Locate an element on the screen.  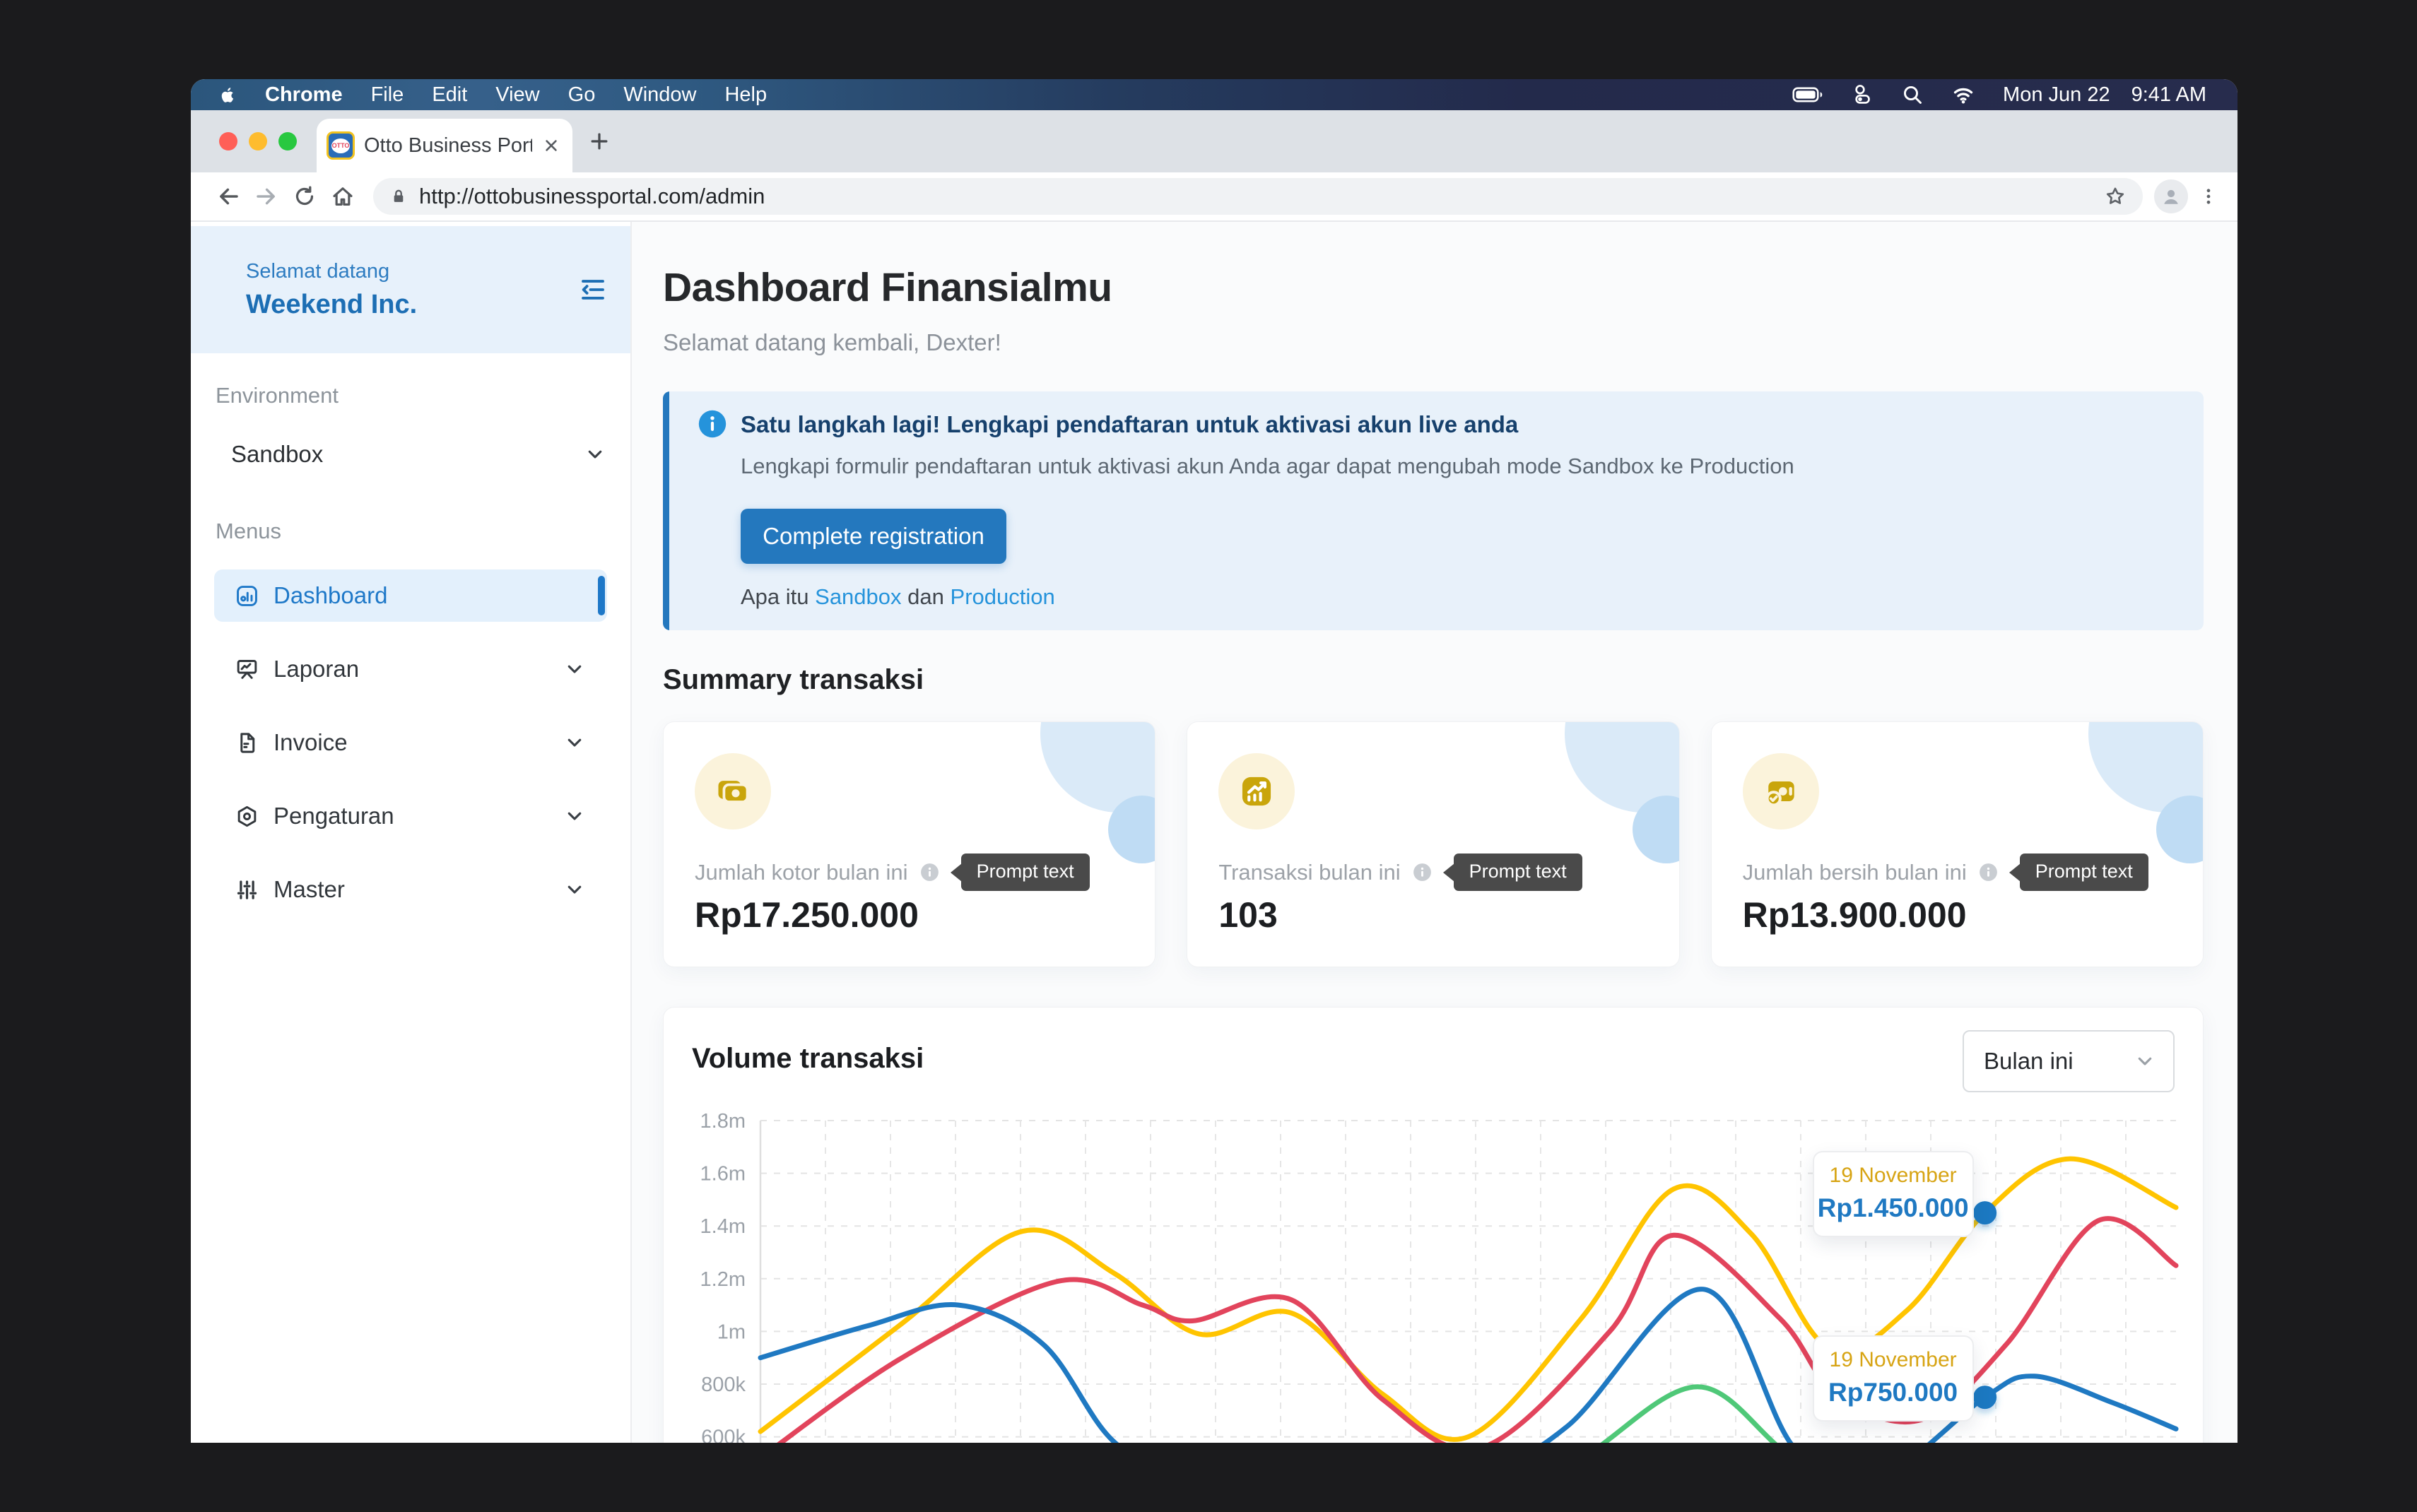
environment-select: Sandbox is located at coordinates (418, 454).